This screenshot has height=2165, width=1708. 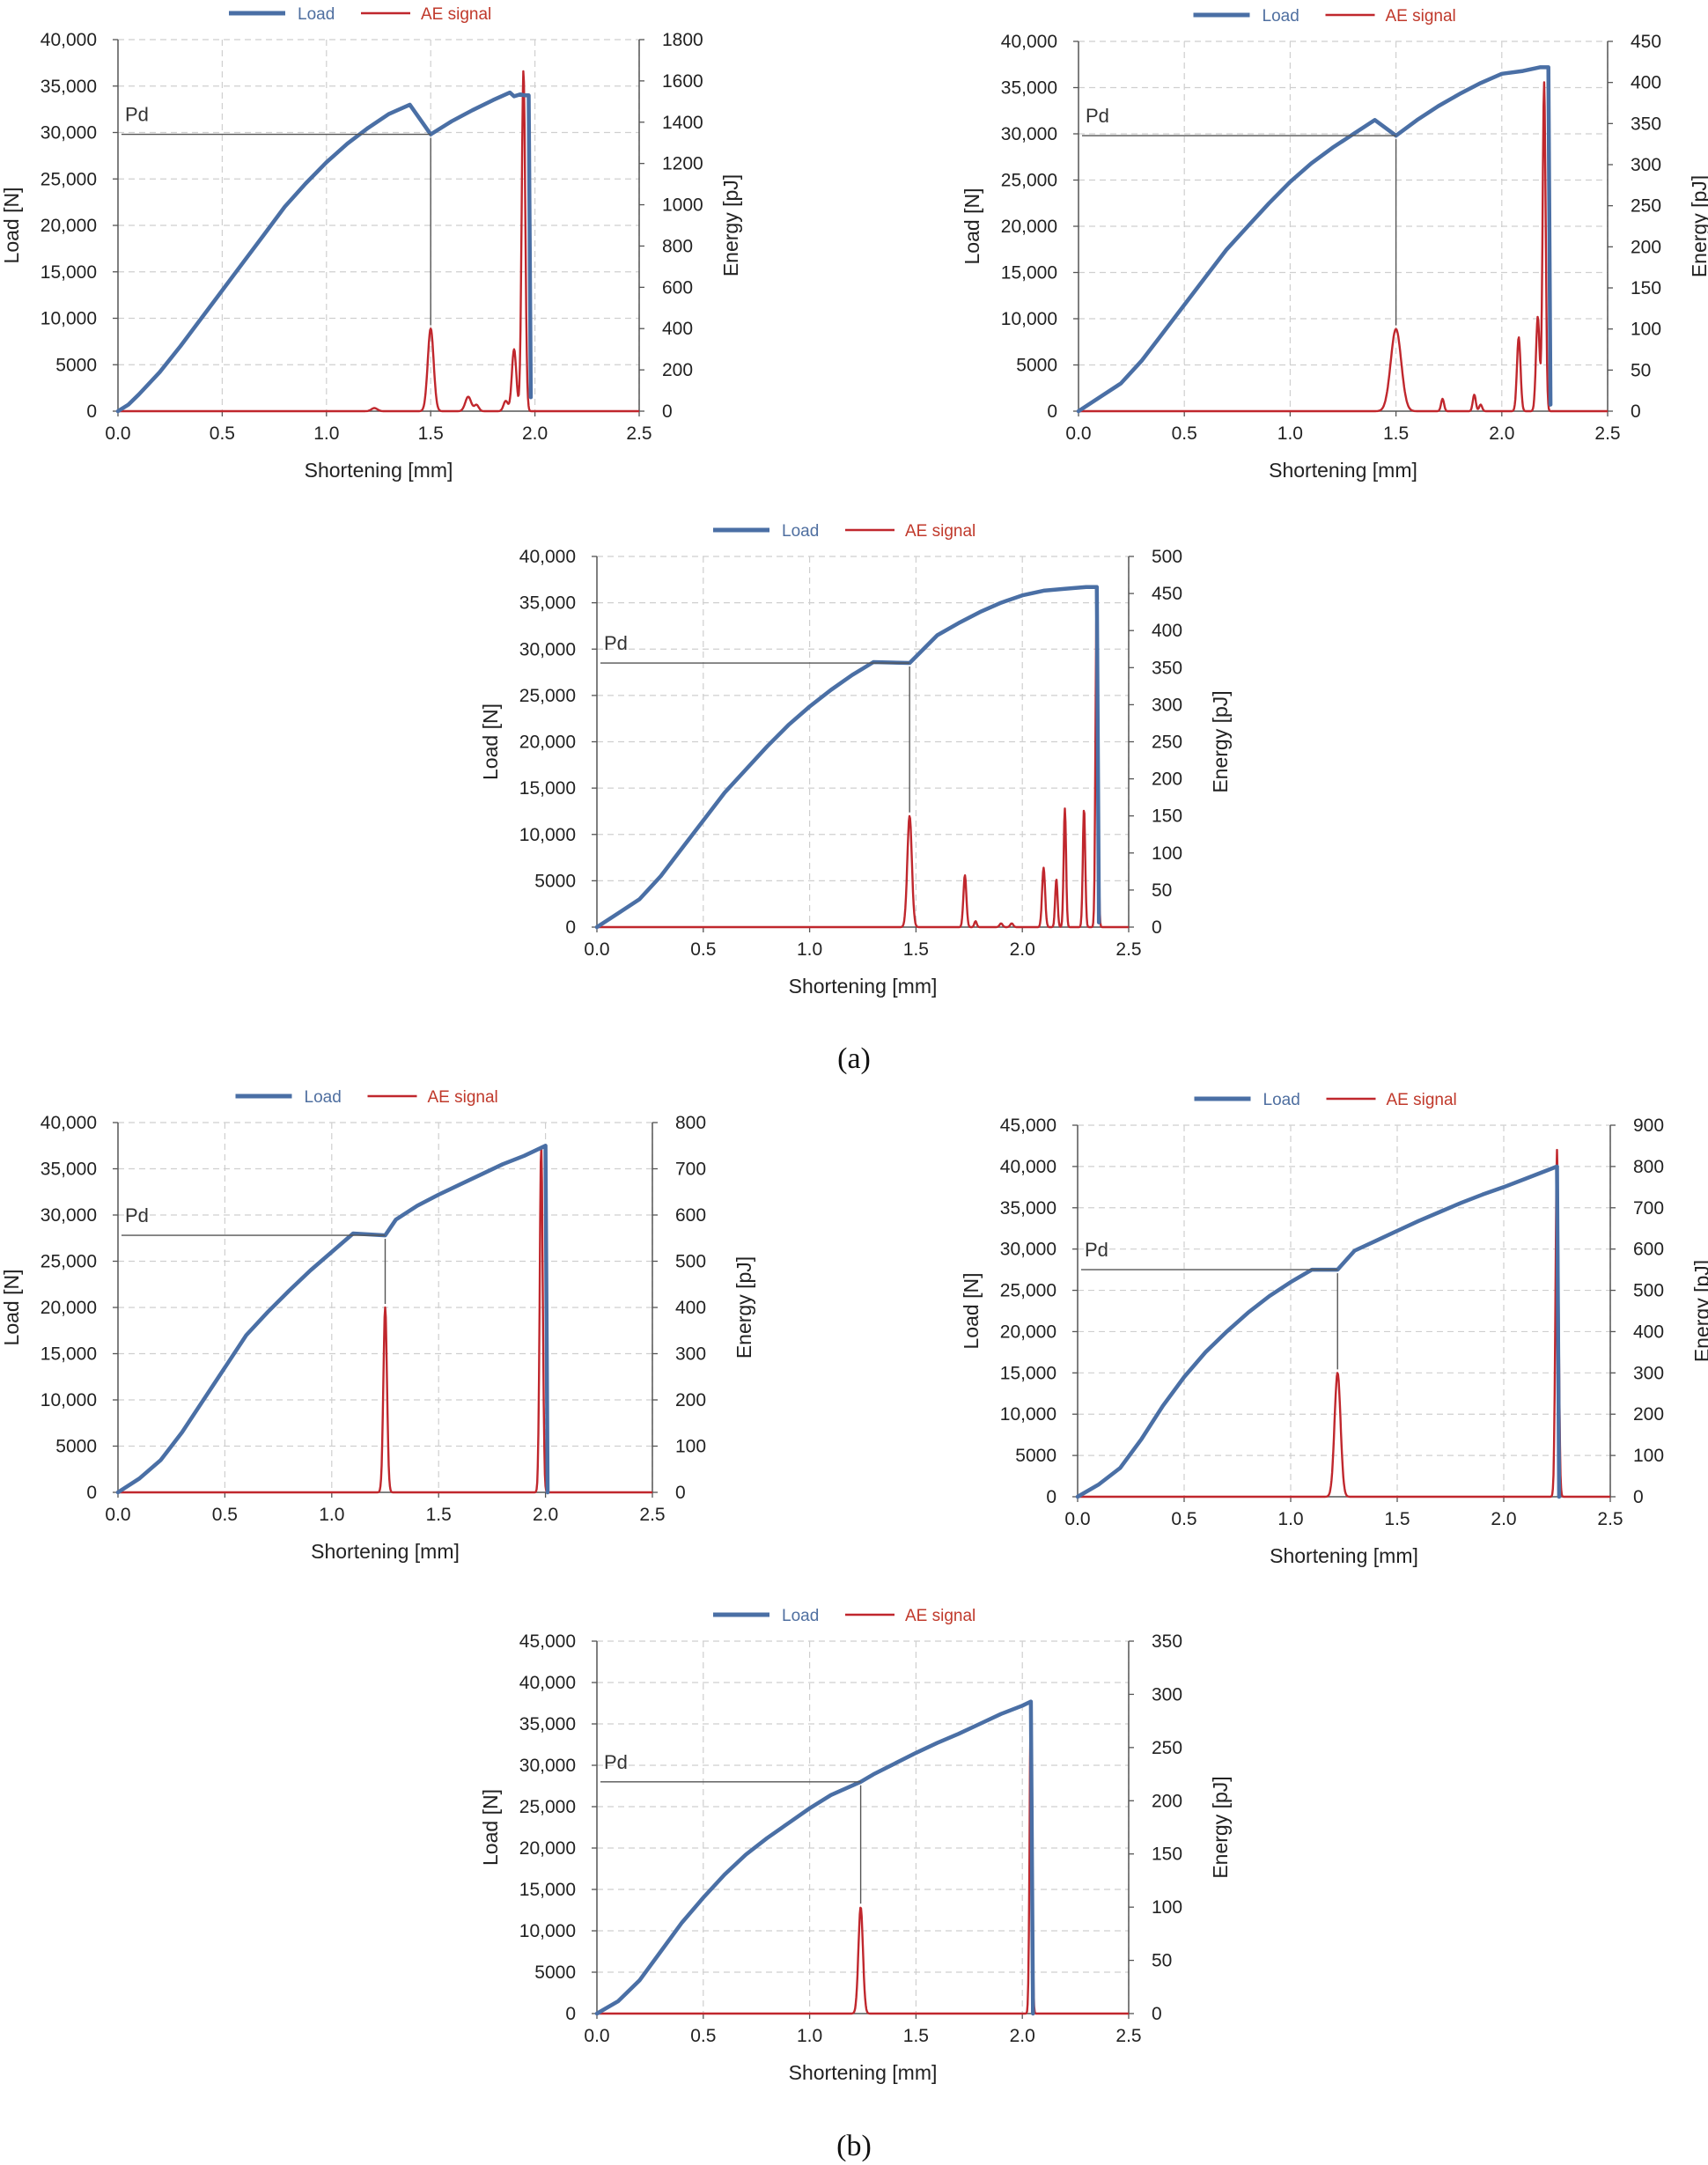 What do you see at coordinates (1646, 42) in the screenshot?
I see `y2-tick-label: 450` at bounding box center [1646, 42].